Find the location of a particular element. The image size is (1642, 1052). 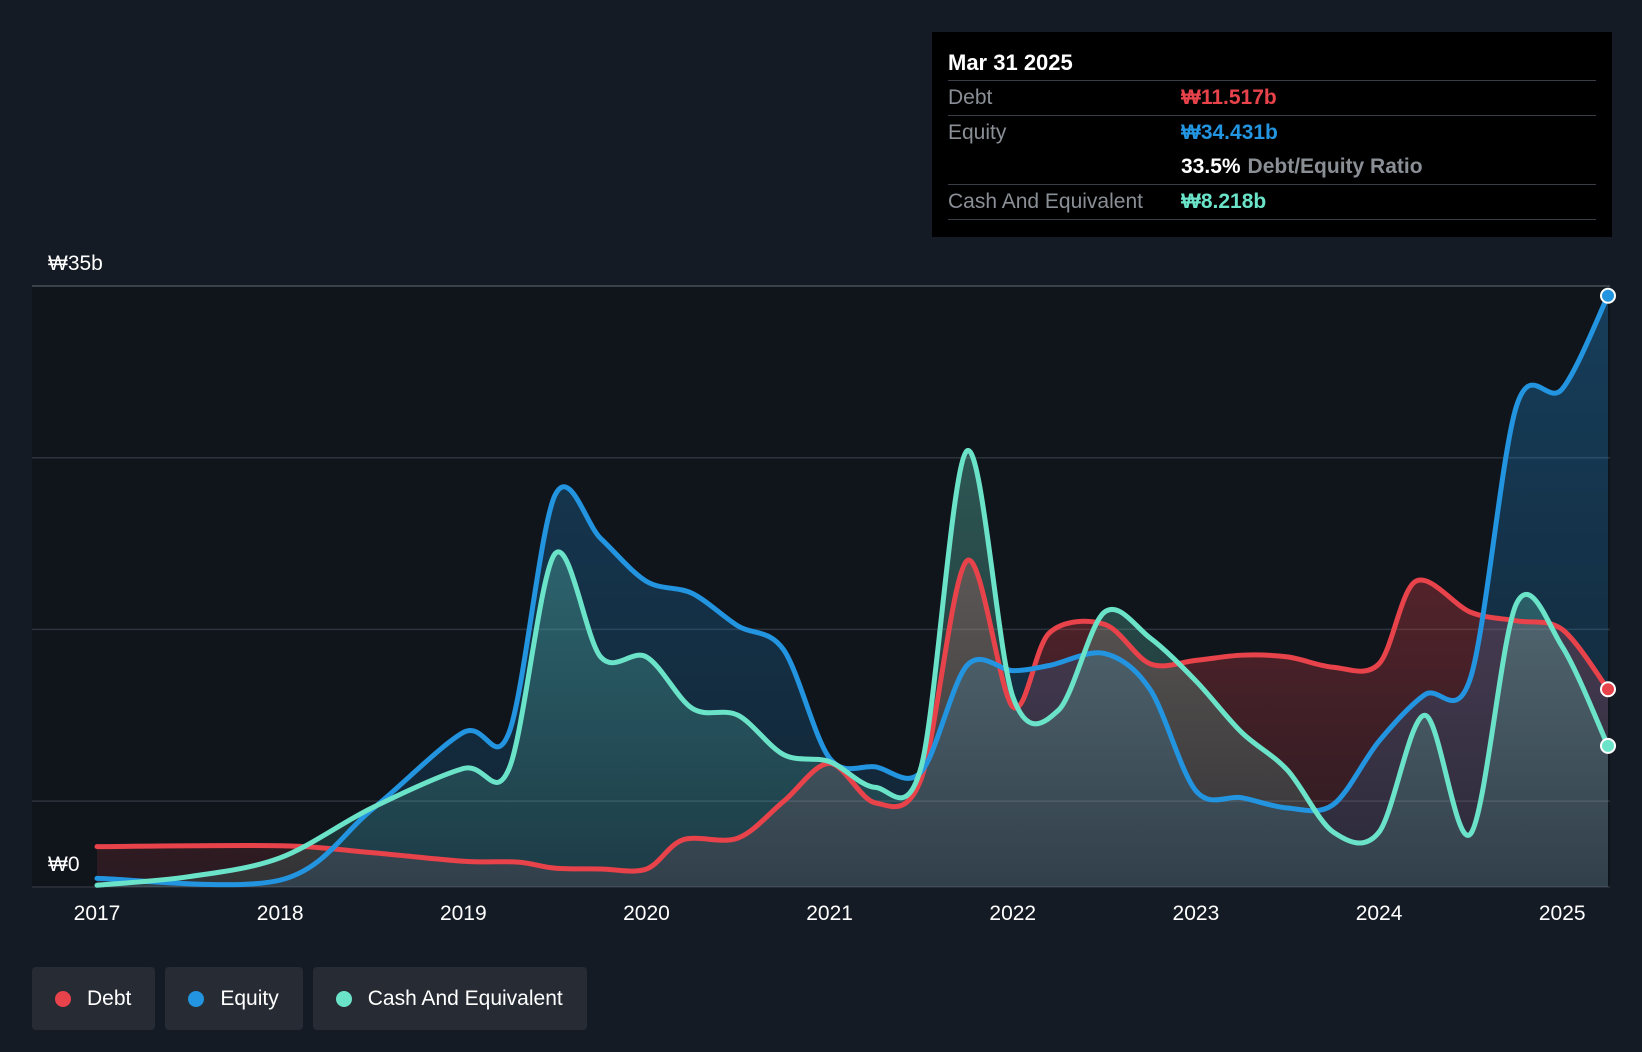

cash-dot-icon is located at coordinates (343, 998).